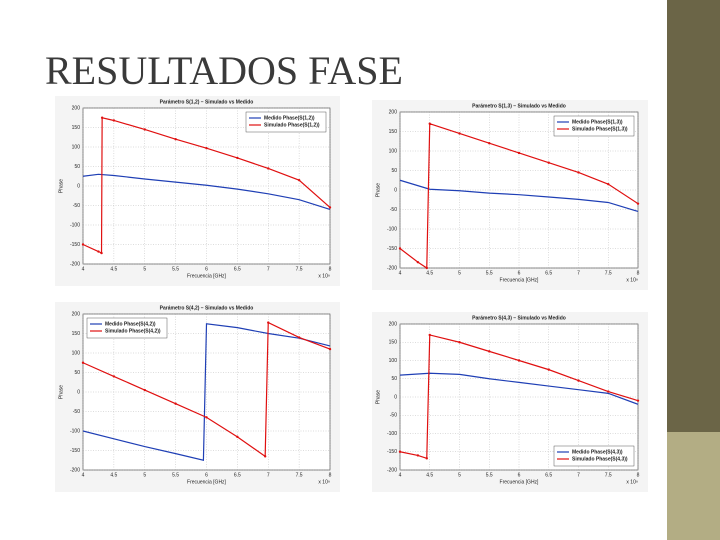 The width and height of the screenshot is (720, 540). I want to click on legend-label: Medido Phase(S(4,3)), so click(597, 452).